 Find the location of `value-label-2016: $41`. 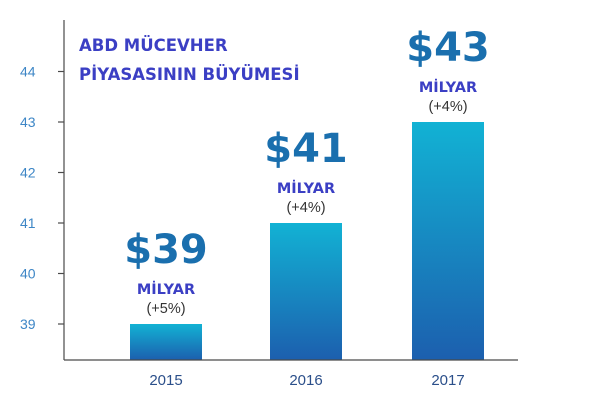

value-label-2016: $41 is located at coordinates (306, 149).